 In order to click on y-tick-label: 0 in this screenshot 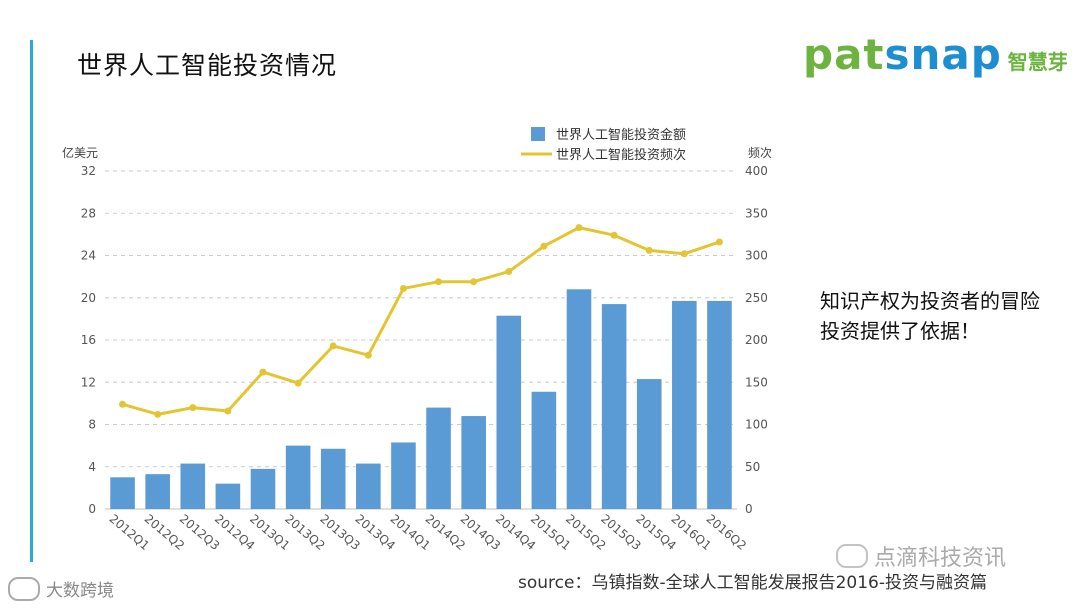, I will do `click(92, 509)`.